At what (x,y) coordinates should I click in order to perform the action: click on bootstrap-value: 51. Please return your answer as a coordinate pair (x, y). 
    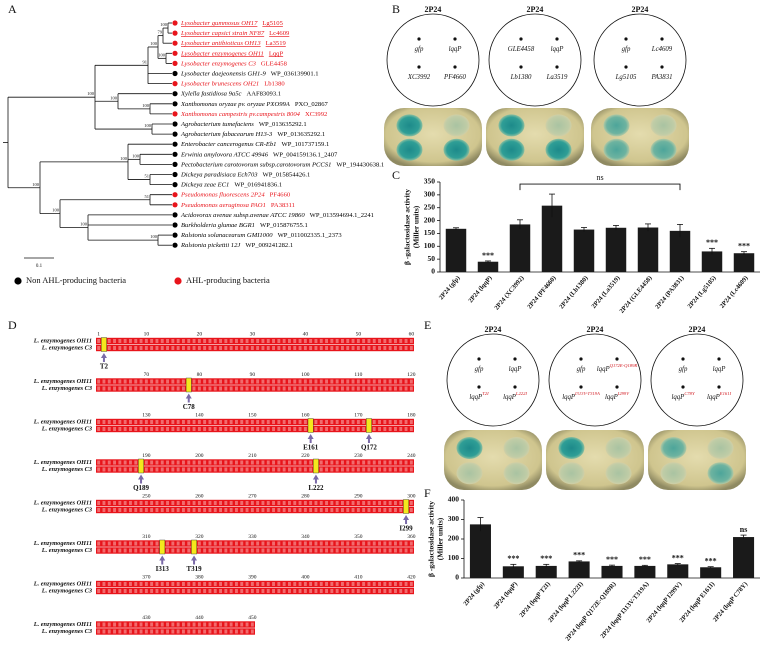
    Looking at the image, I should click on (147, 176).